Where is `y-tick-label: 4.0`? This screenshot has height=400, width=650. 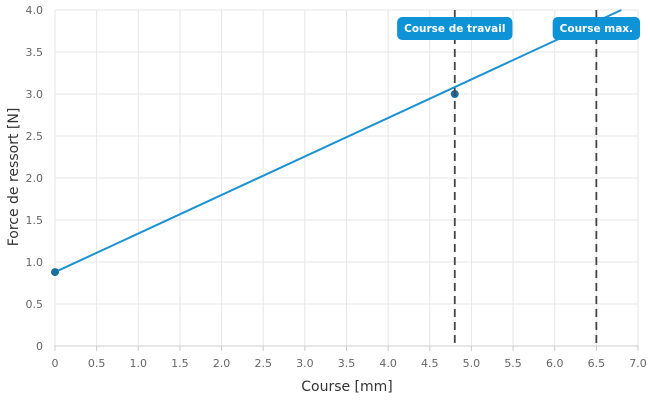
y-tick-label: 4.0 is located at coordinates (35, 10).